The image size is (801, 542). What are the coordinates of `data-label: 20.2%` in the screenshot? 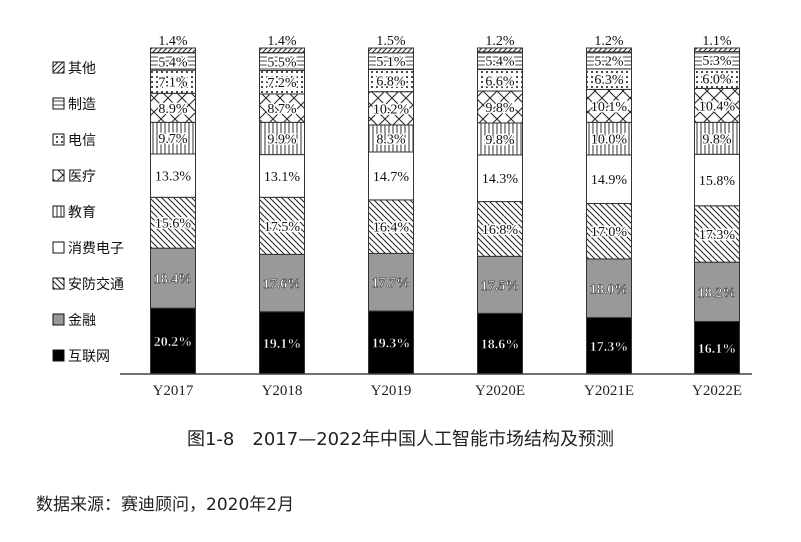 It's located at (173, 342).